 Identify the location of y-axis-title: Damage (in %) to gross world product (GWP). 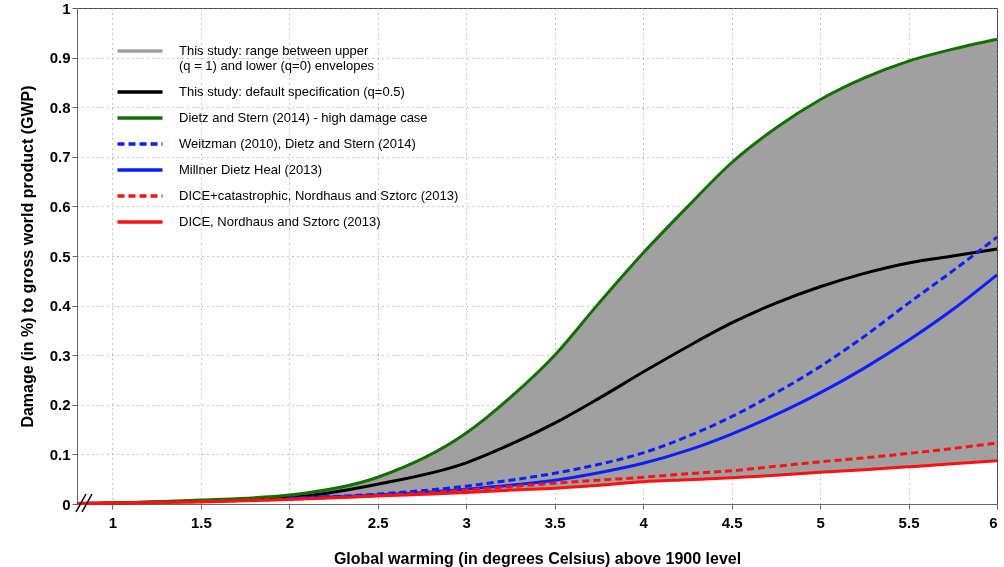
(27, 256).